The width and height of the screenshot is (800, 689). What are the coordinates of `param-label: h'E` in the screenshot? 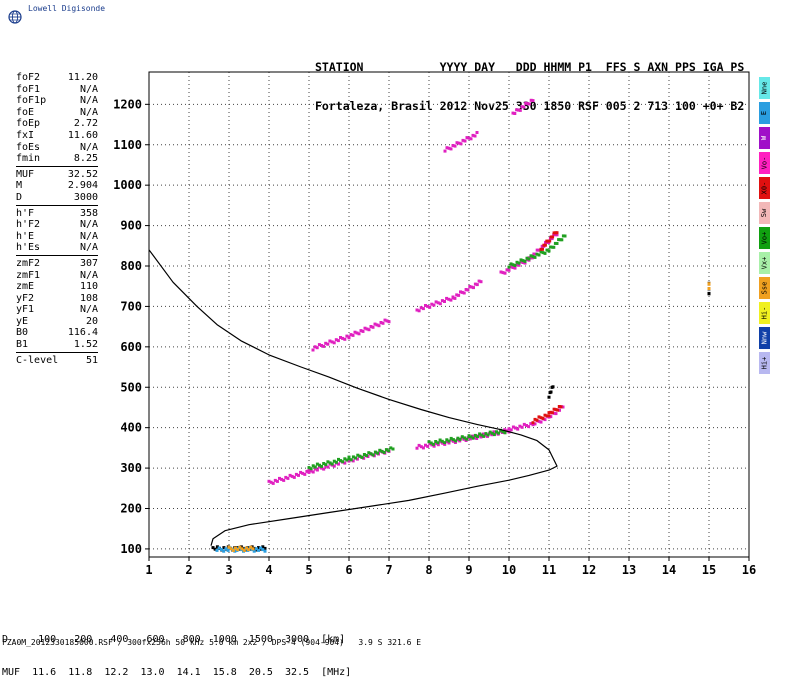 It's located at (25, 236).